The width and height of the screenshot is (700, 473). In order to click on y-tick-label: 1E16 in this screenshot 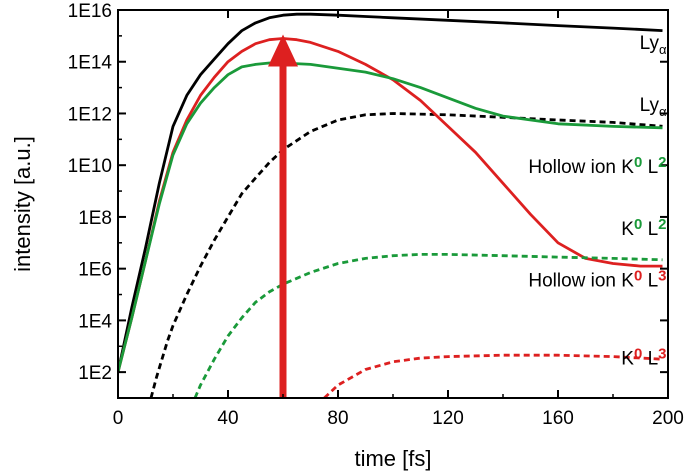, I will do `click(90, 11)`.